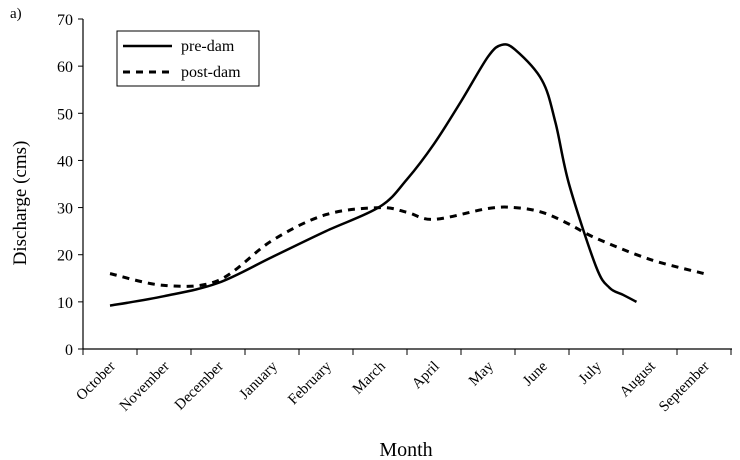  Describe the element at coordinates (310, 383) in the screenshot. I see `x-tick-label: February` at that location.